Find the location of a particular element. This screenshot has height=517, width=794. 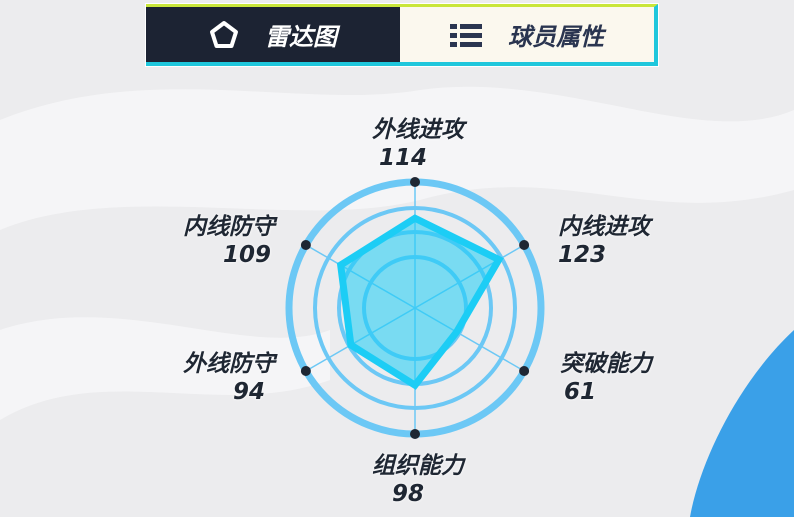

axis-value-0: 114 is located at coordinates (402, 158).